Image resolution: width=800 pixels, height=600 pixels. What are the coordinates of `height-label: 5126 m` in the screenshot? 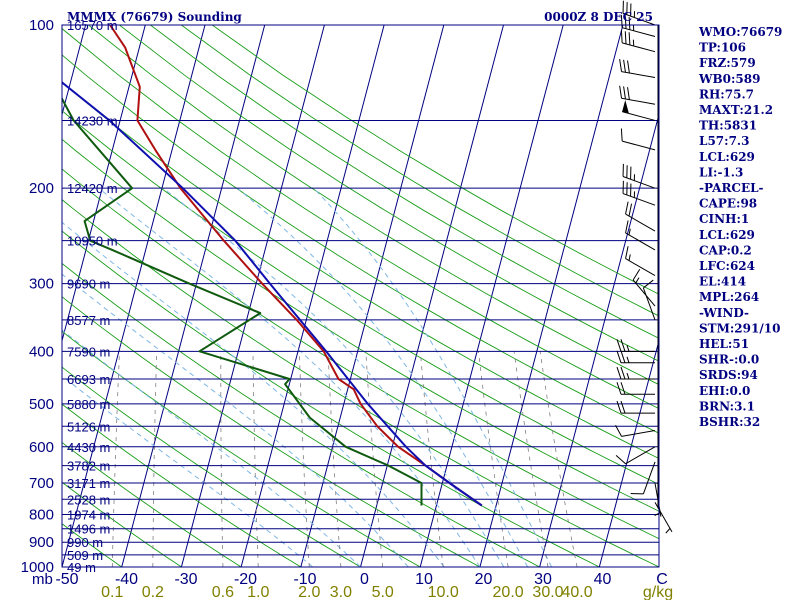 It's located at (88, 426).